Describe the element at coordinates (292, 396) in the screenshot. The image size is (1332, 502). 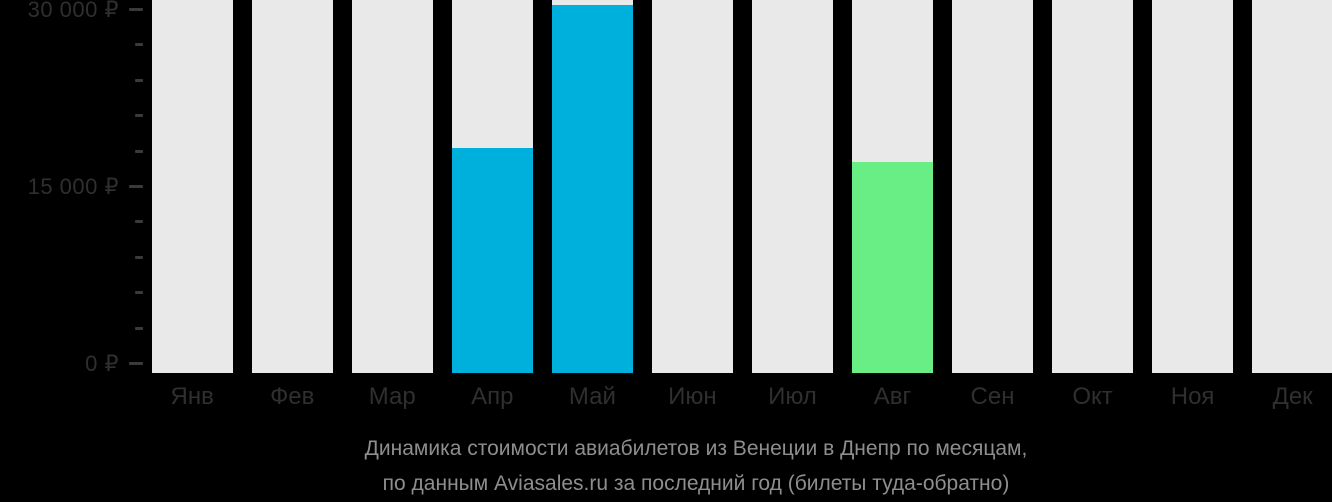
I see `month-label: Фев` at that location.